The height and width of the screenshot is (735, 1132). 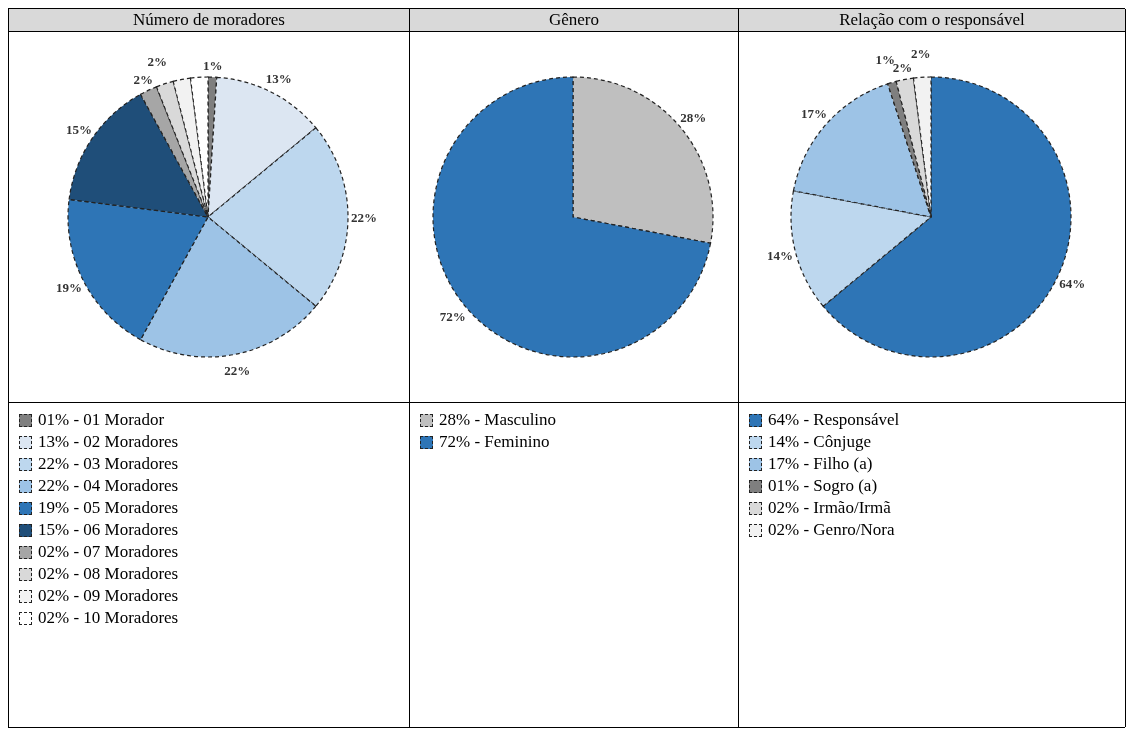 What do you see at coordinates (779, 256) in the screenshot?
I see `data-label: 14%` at bounding box center [779, 256].